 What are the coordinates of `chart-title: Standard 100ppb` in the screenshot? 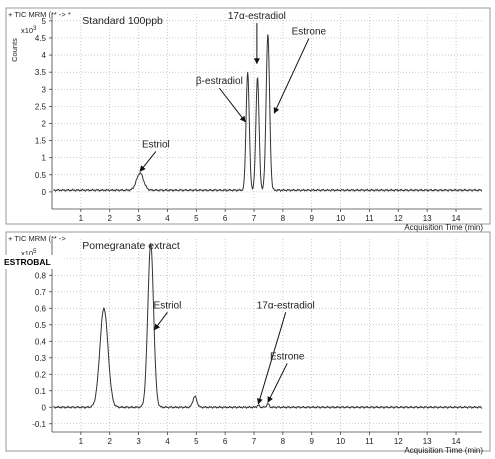 It's located at (122, 21).